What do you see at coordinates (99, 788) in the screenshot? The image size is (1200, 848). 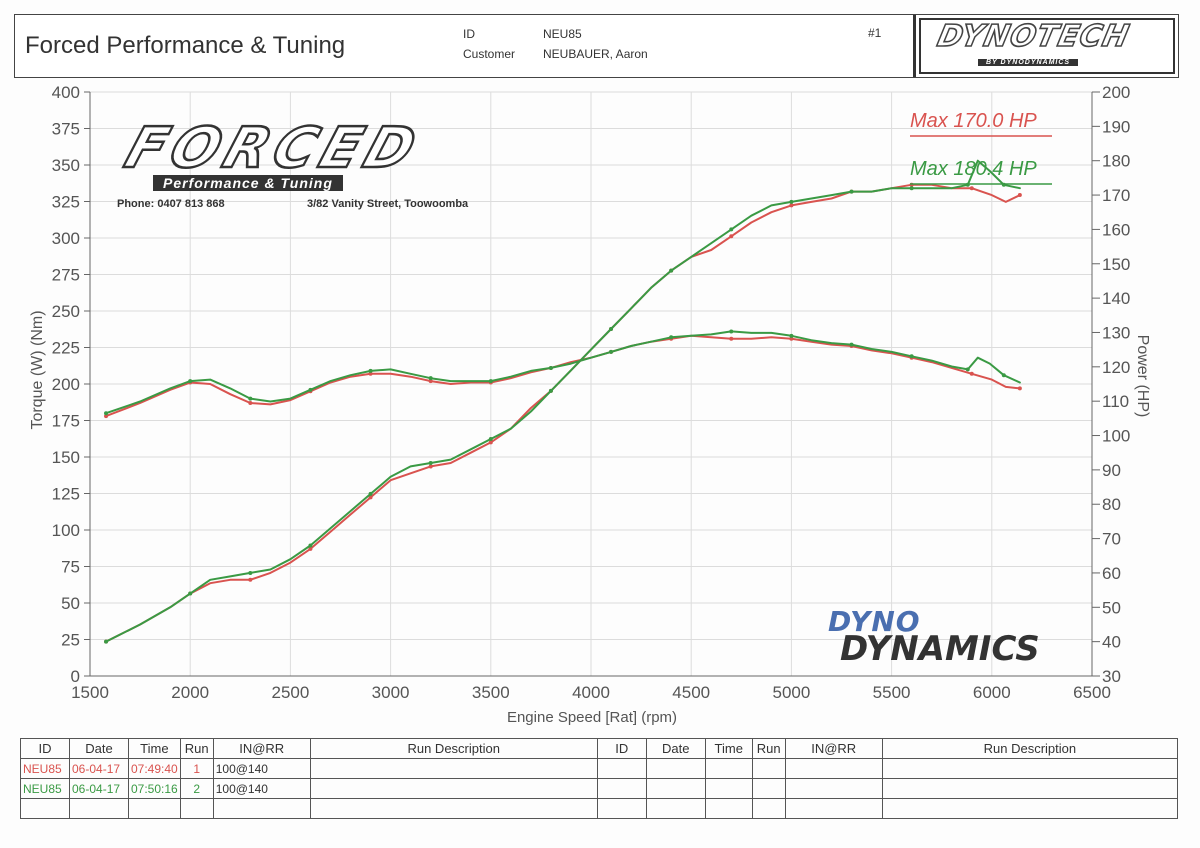 I see `cell-date: 06-04-17` at bounding box center [99, 788].